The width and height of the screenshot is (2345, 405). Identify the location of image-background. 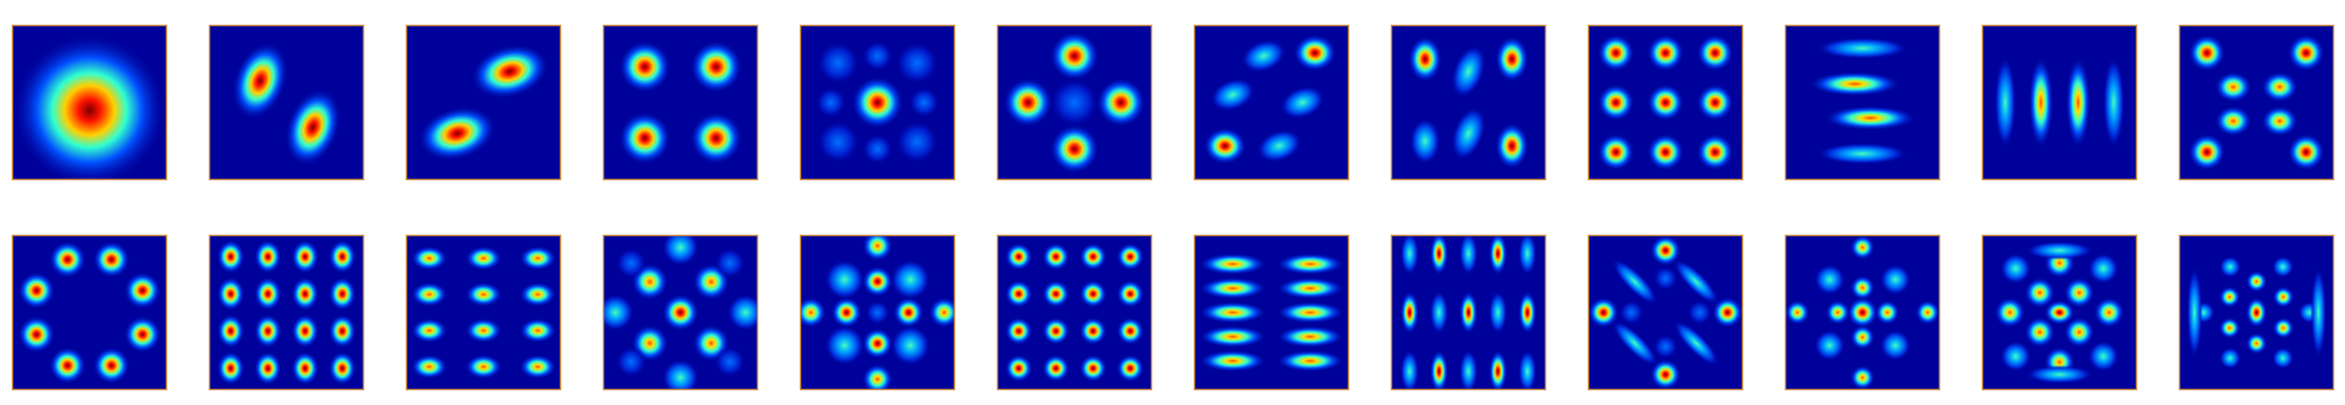
(286, 102).